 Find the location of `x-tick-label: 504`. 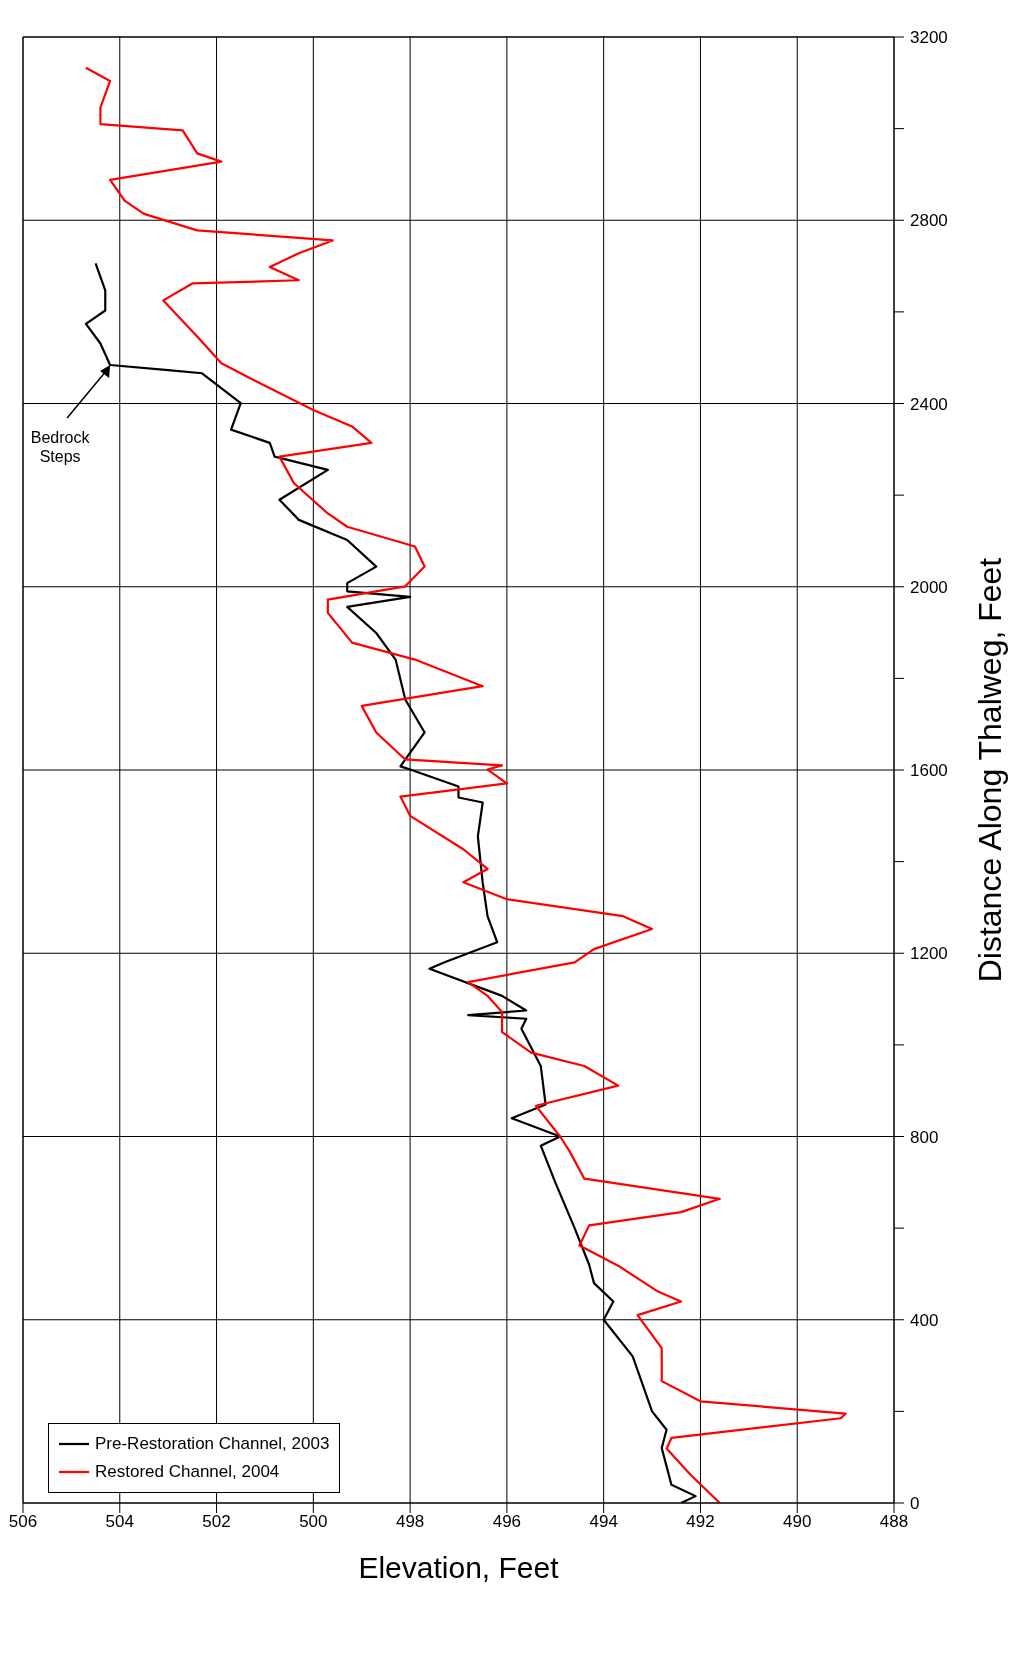

x-tick-label: 504 is located at coordinates (119, 1522).